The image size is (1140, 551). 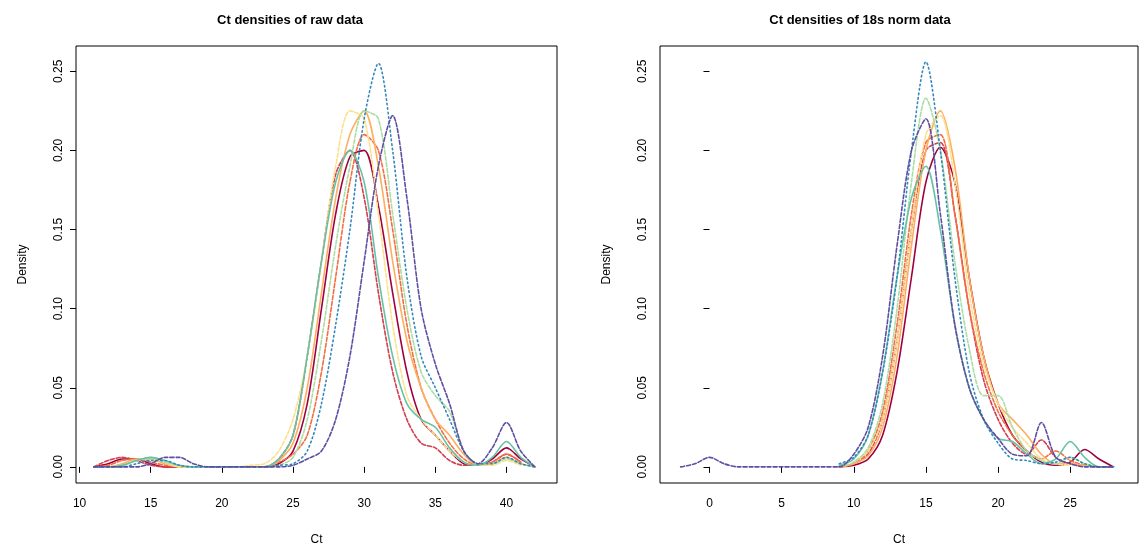 What do you see at coordinates (710, 503) in the screenshot?
I see `x-tick-label: 0` at bounding box center [710, 503].